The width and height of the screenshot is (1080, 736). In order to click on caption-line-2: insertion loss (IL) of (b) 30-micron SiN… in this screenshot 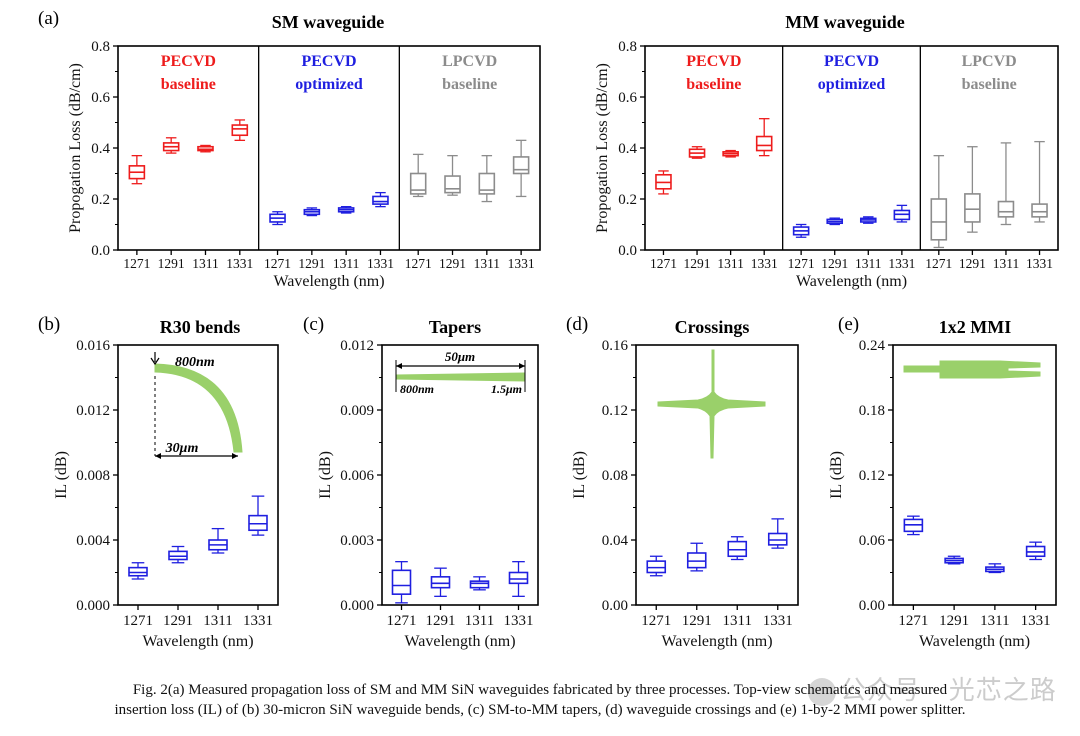, I will do `click(540, 710)`.